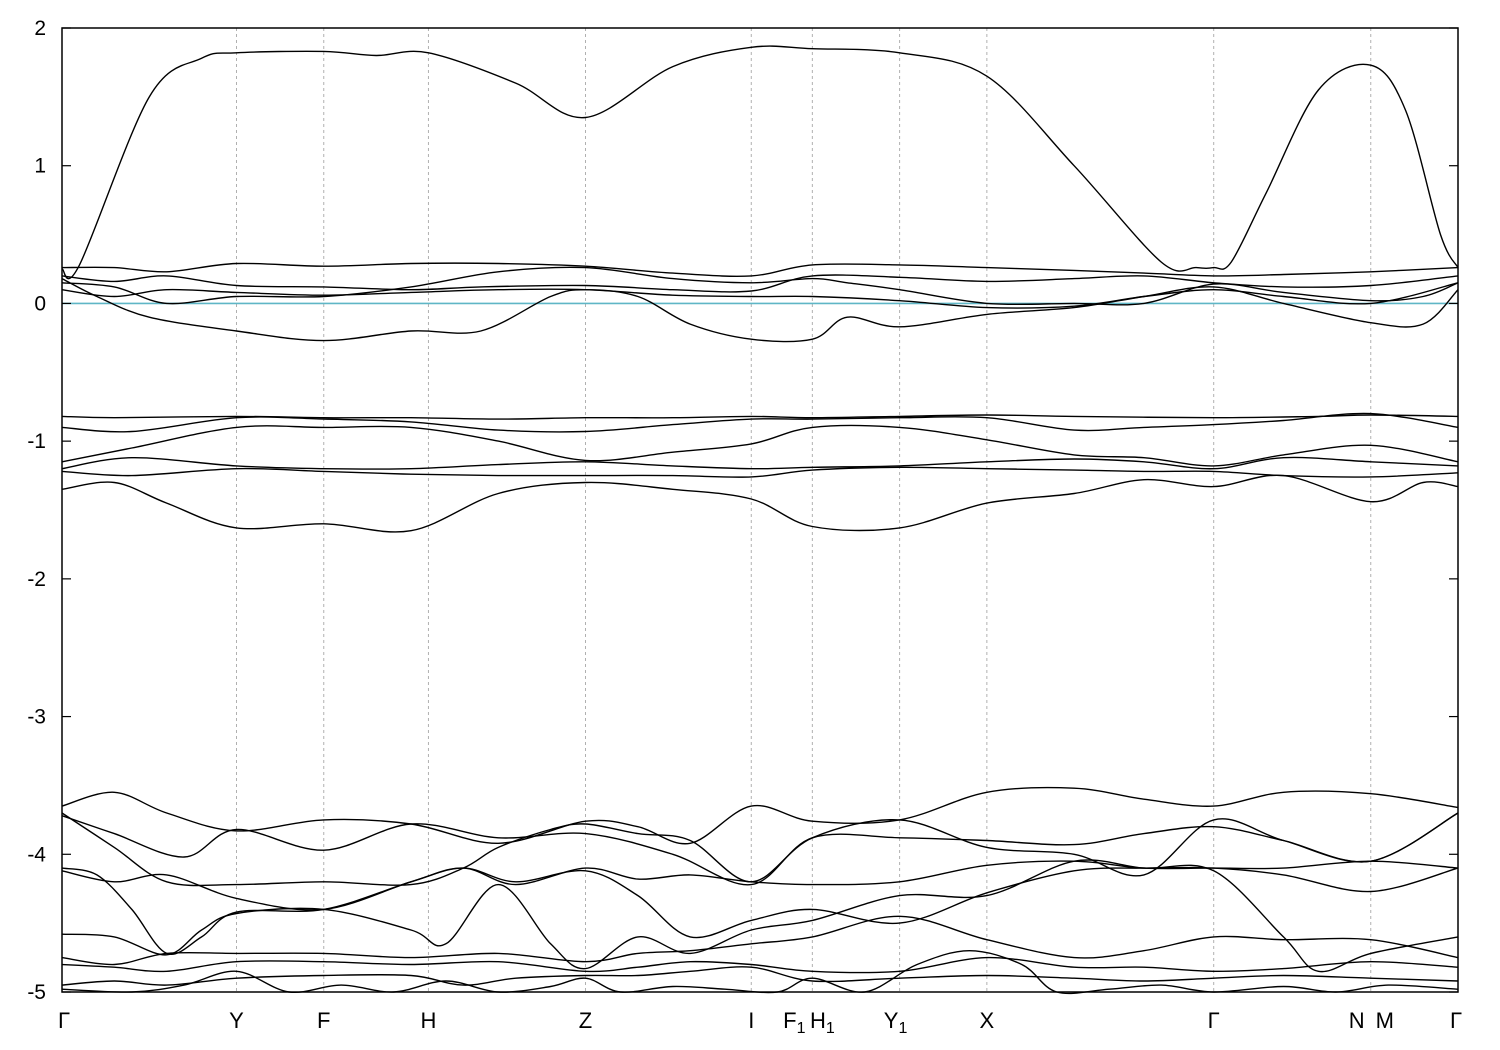 Image resolution: width=1500 pixels, height=1050 pixels. What do you see at coordinates (36, 717) in the screenshot?
I see `y-tick-label: -3` at bounding box center [36, 717].